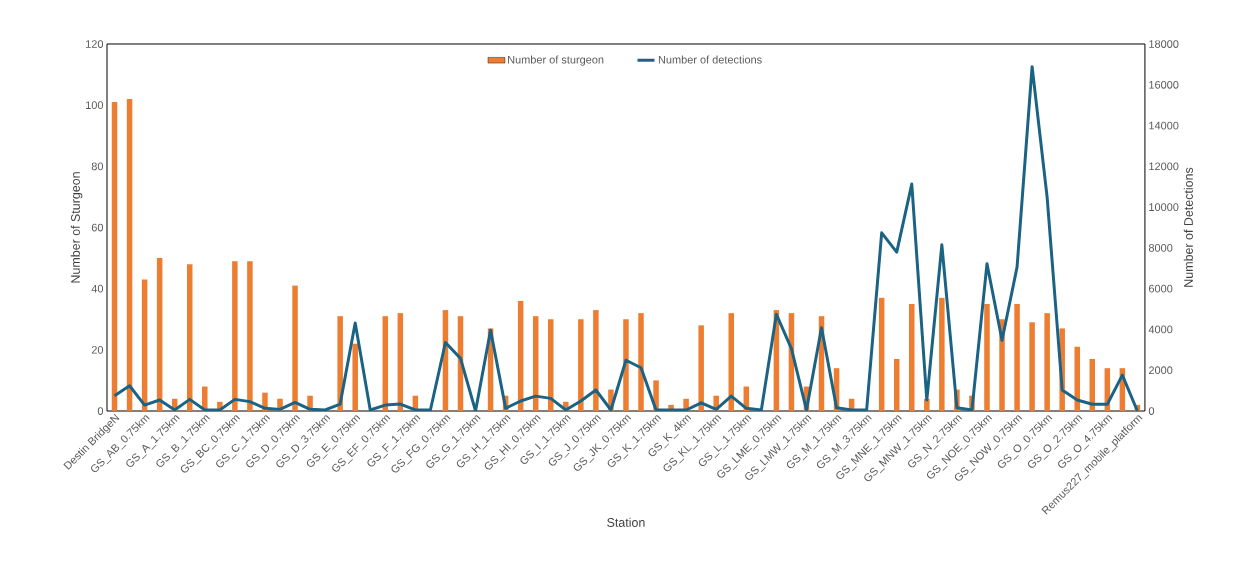  I want to click on y2-tick-label: 18000, so click(1164, 44).